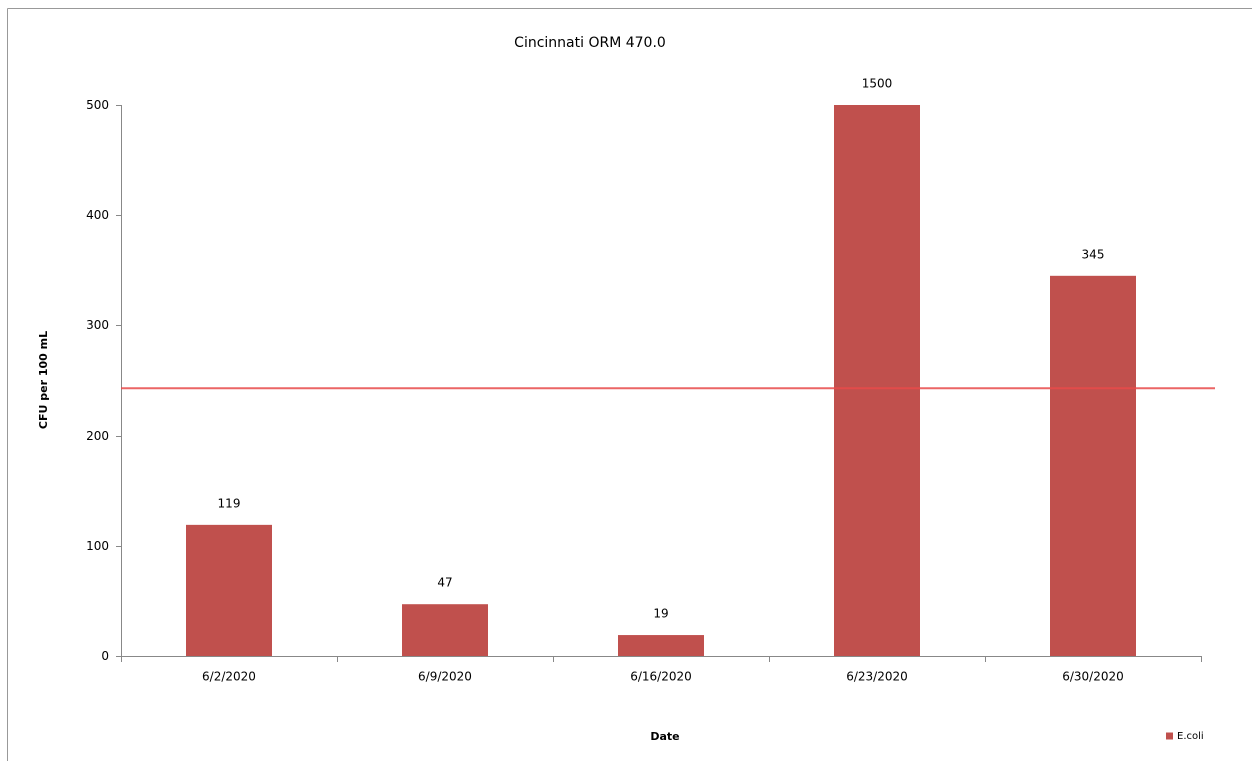 The image size is (1252, 761). What do you see at coordinates (664, 736) in the screenshot?
I see `x-axis-label: Date` at bounding box center [664, 736].